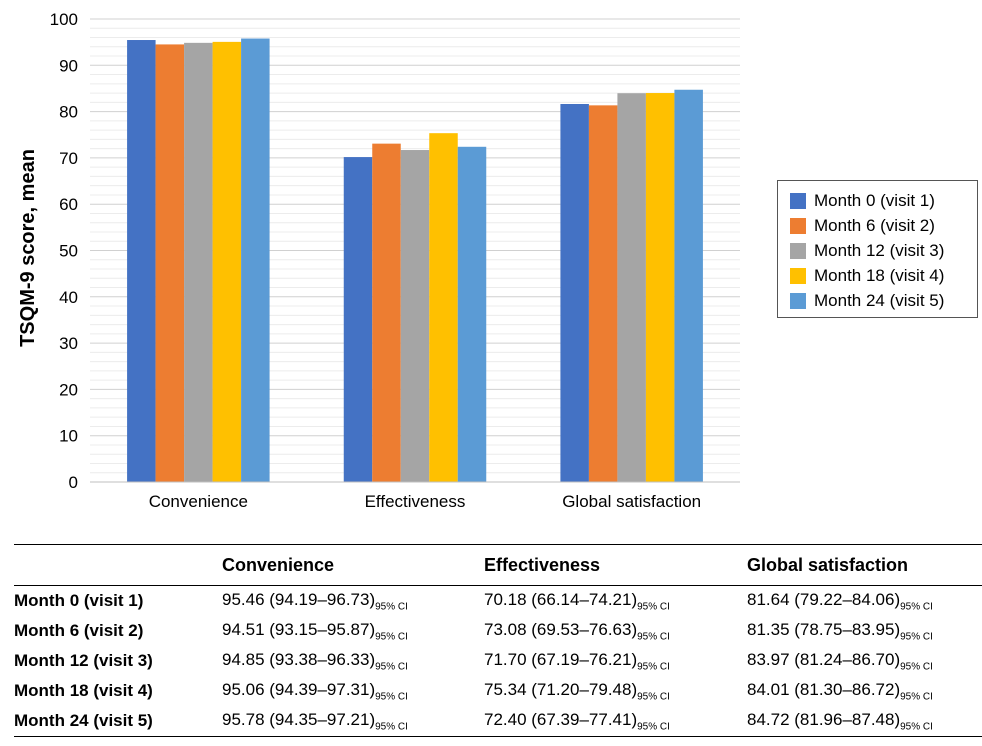 This screenshot has height=746, width=982. What do you see at coordinates (824, 689) in the screenshot?
I see `cell-value: 84.01 (81.30–86.72)` at bounding box center [824, 689].